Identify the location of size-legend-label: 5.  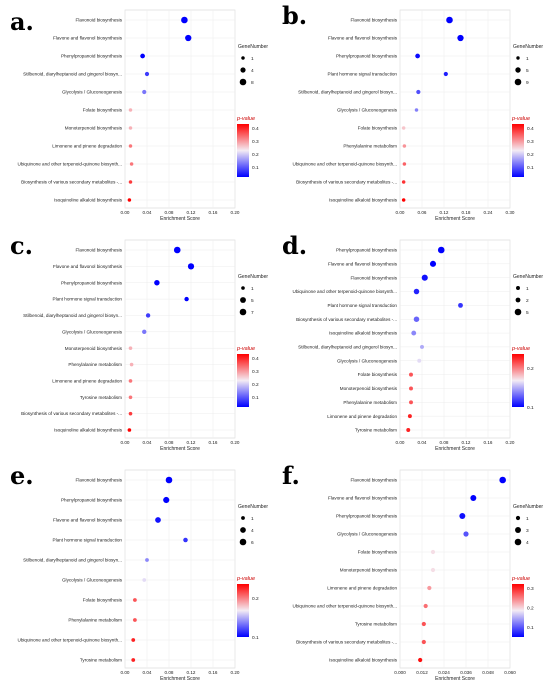
(252, 301).